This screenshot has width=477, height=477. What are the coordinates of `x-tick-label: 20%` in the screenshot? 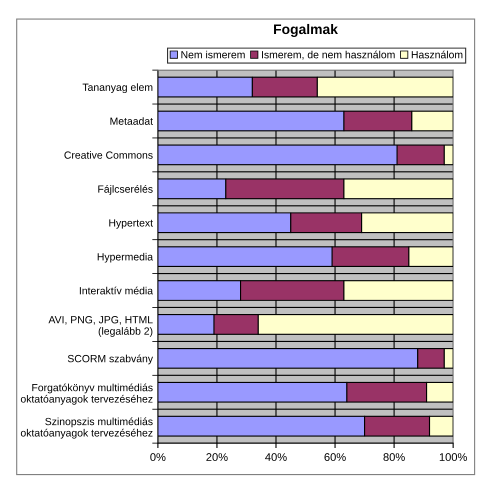 It's located at (217, 457).